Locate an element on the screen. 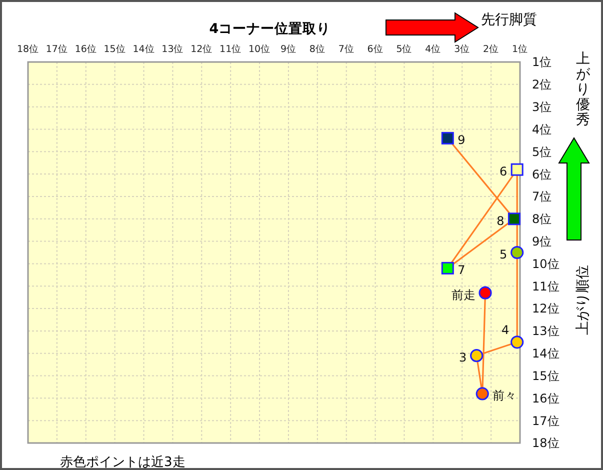  annotation: 3 is located at coordinates (462, 357).